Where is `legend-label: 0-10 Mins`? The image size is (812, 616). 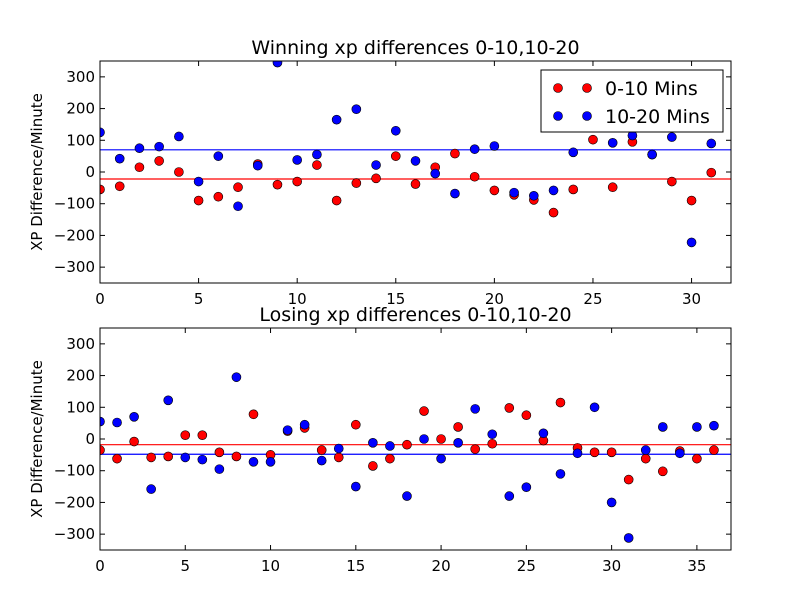
legend-label: 0-10 Mins is located at coordinates (651, 89).